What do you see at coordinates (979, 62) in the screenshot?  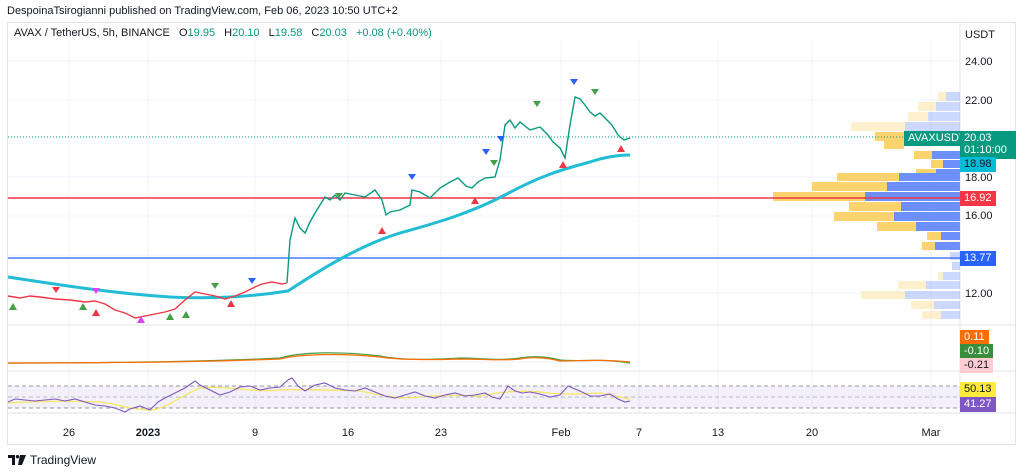 I see `svg-text: 24.00` at bounding box center [979, 62].